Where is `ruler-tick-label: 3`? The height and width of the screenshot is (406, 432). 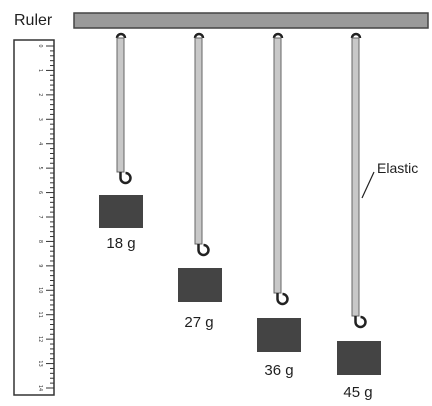
ruler-tick-label: 3 is located at coordinates (40, 119).